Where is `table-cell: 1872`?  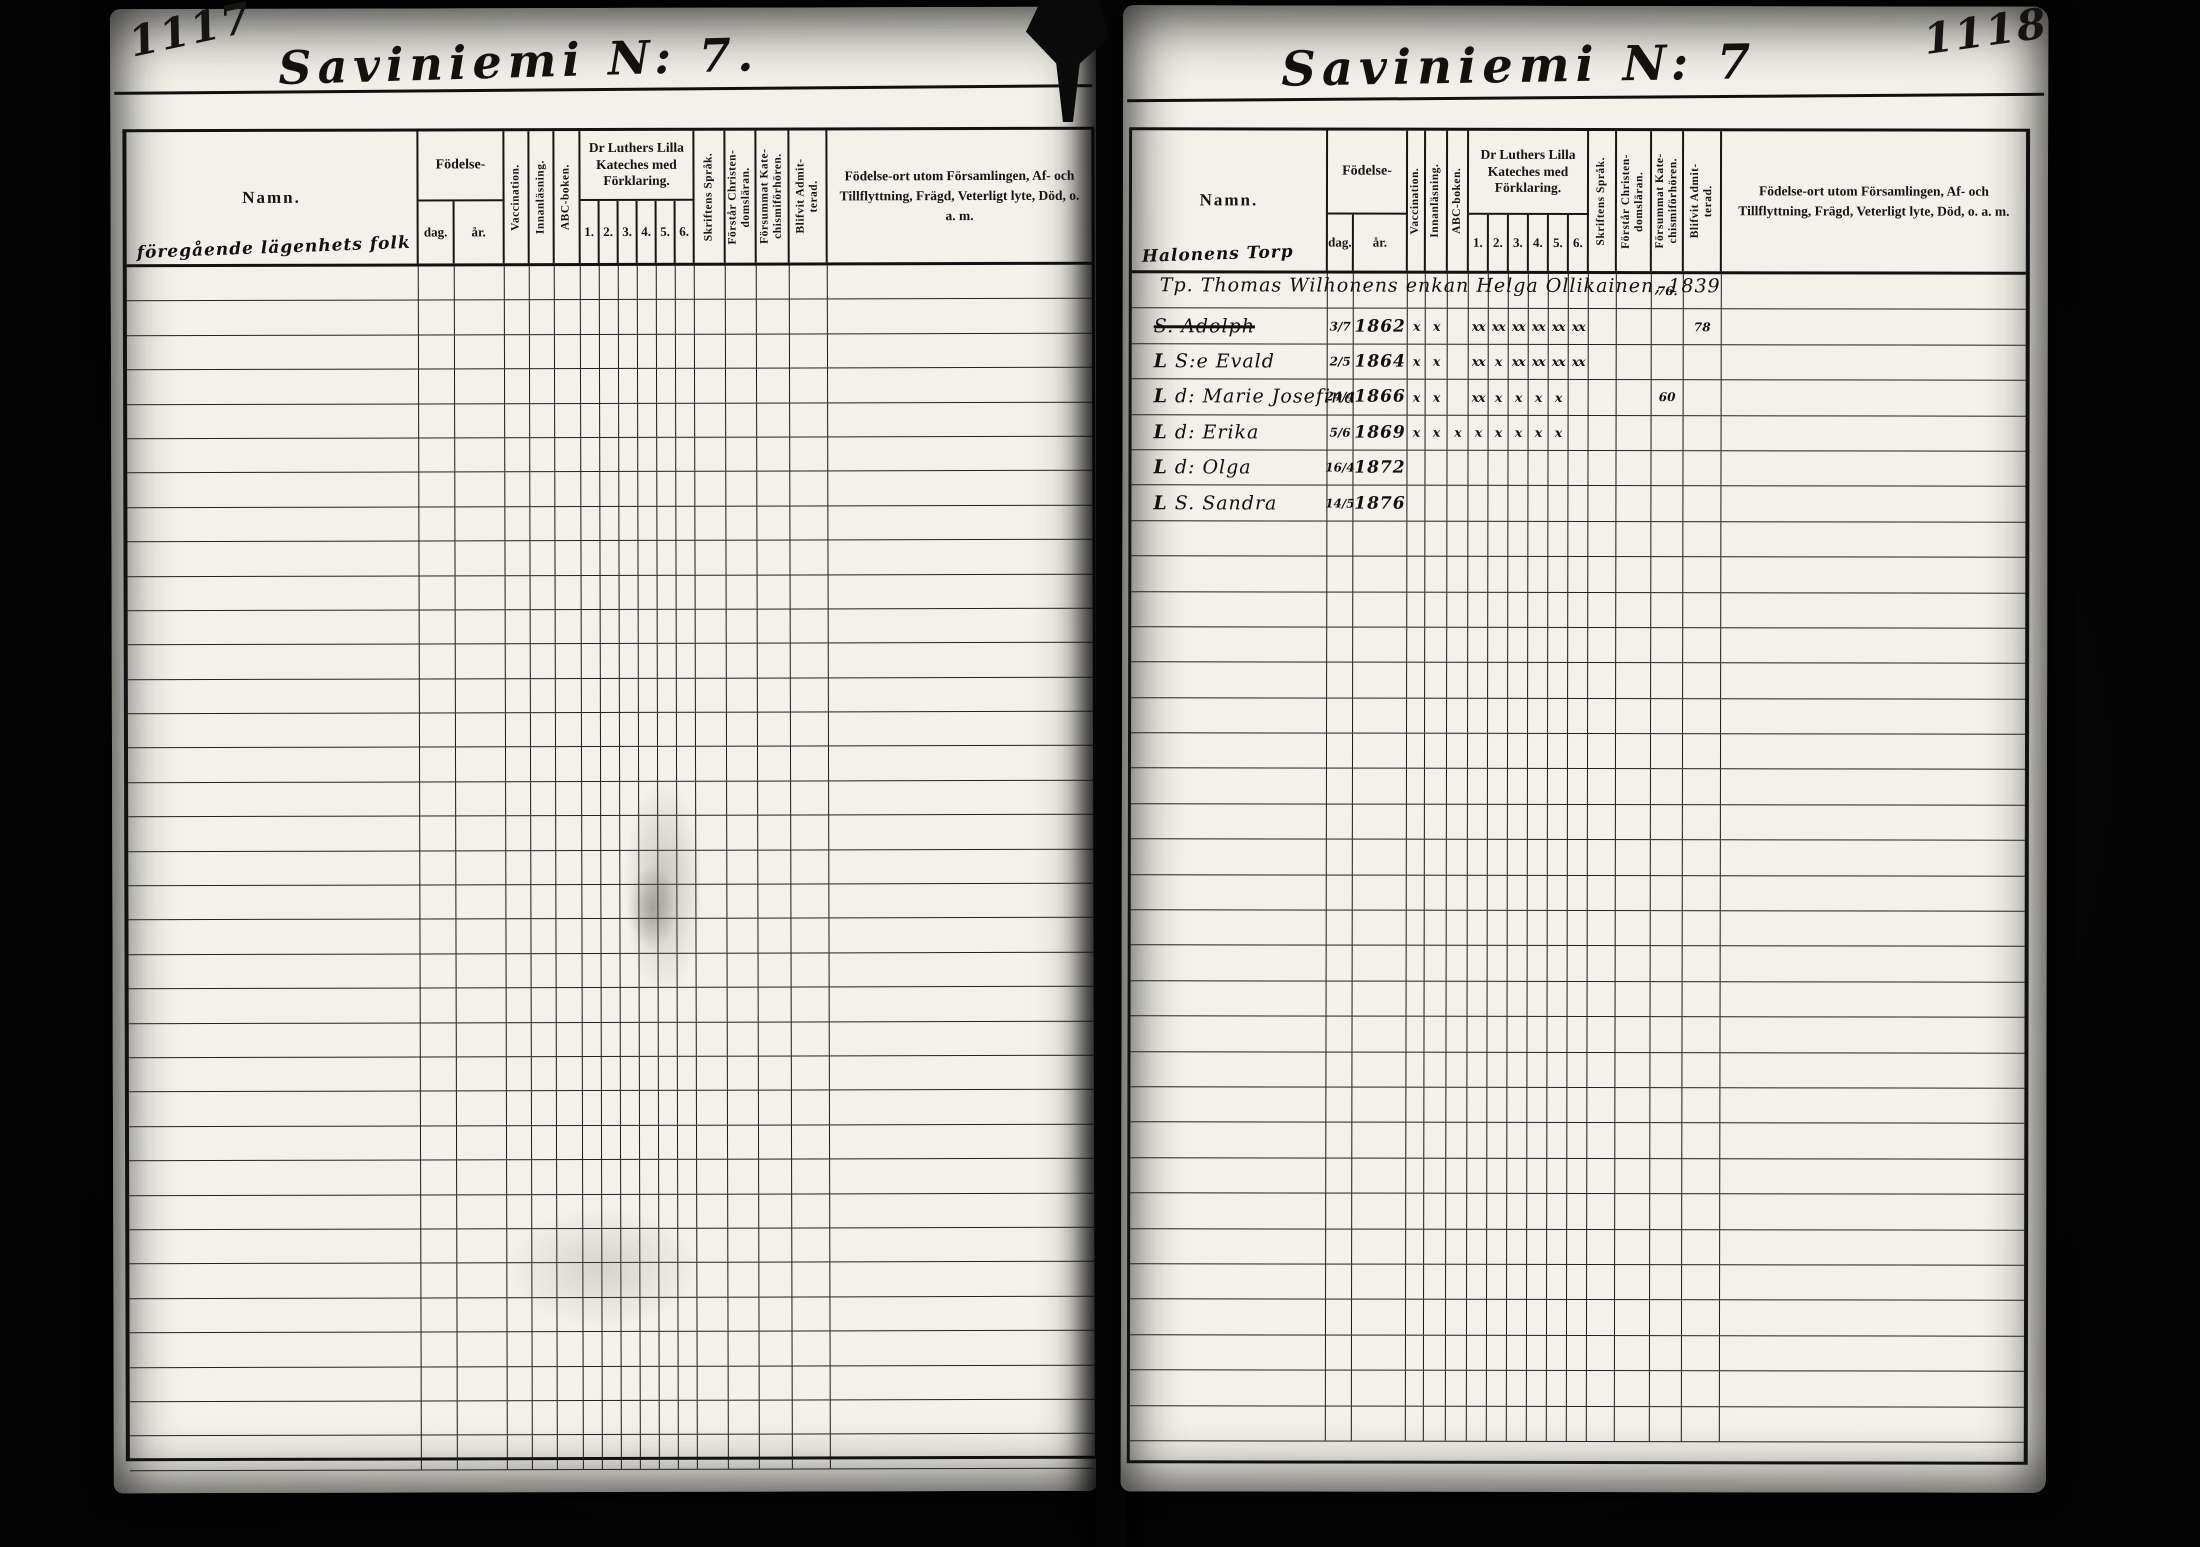
table-cell: 1872 is located at coordinates (1380, 468).